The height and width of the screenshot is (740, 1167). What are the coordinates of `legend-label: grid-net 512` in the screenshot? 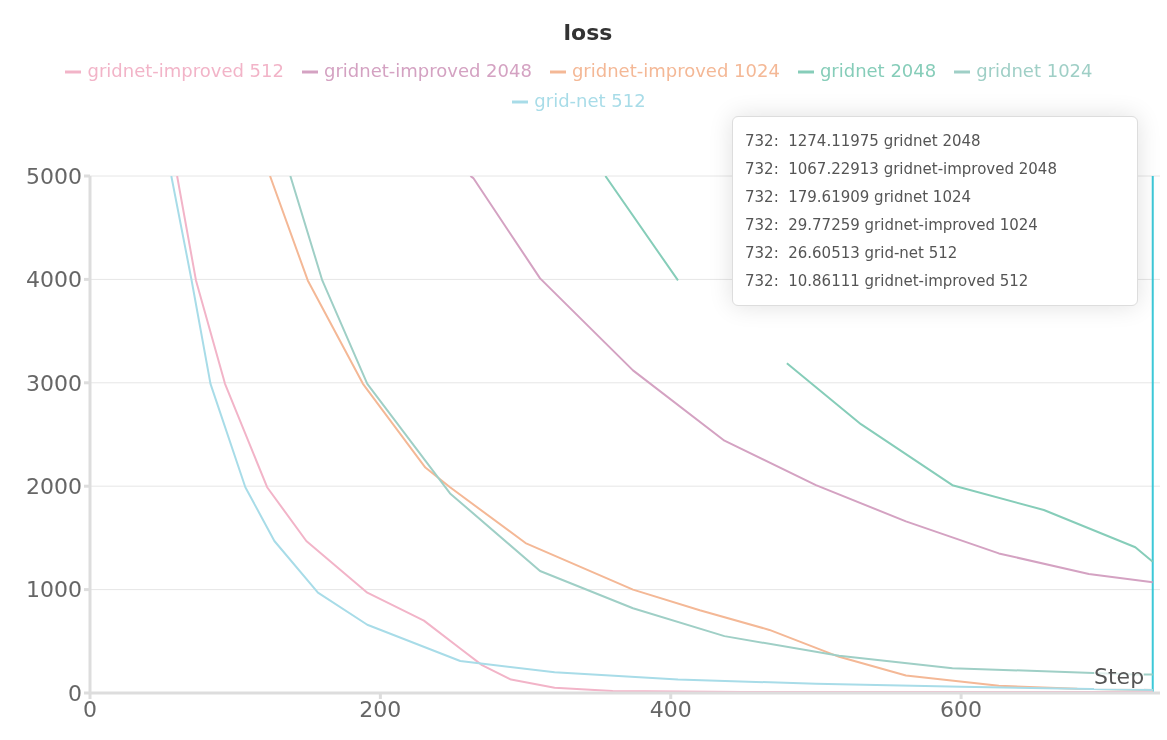 It's located at (590, 100).